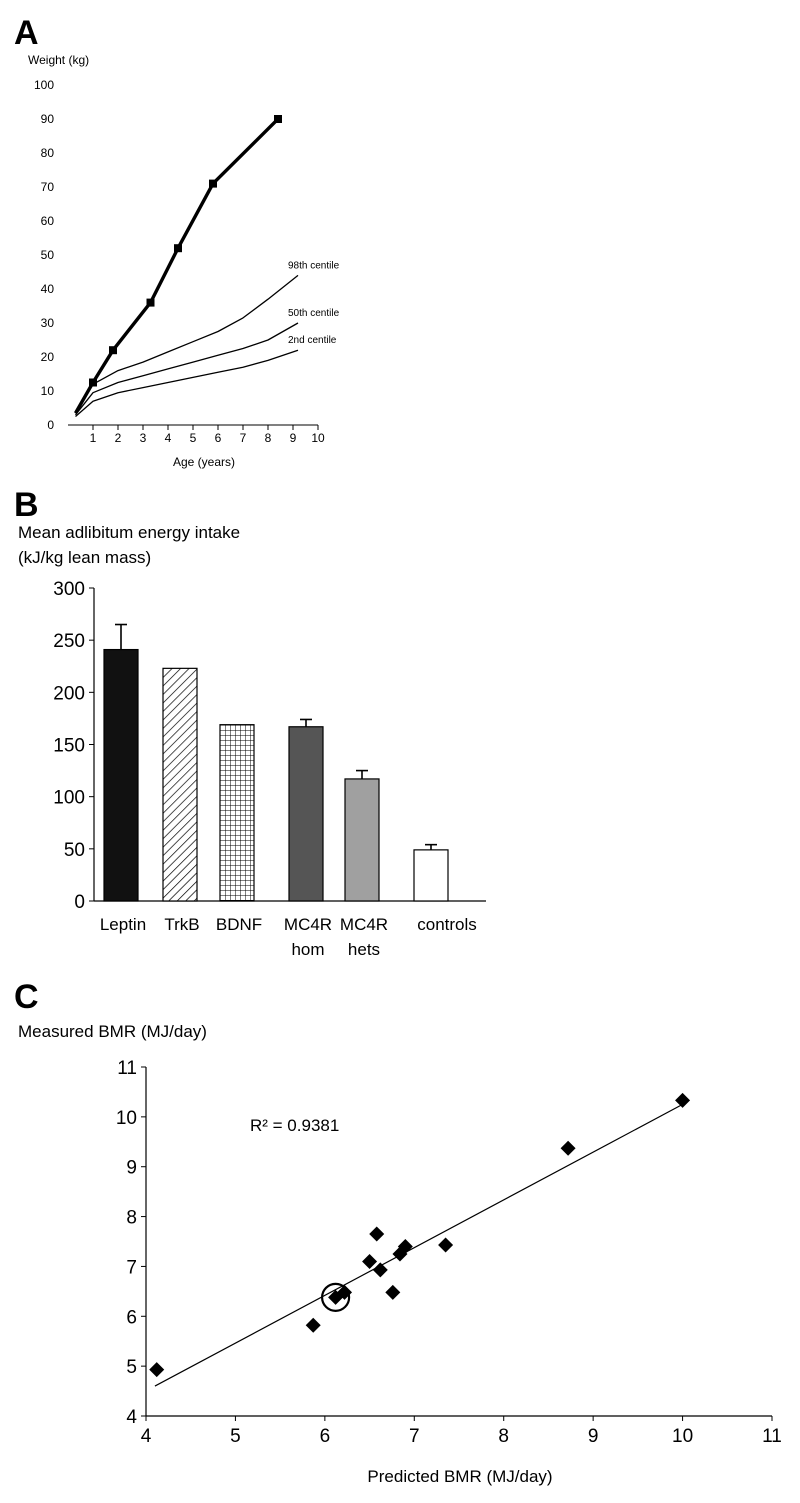  What do you see at coordinates (318, 438) in the screenshot?
I see `a-x-tick-label: 10` at bounding box center [318, 438].